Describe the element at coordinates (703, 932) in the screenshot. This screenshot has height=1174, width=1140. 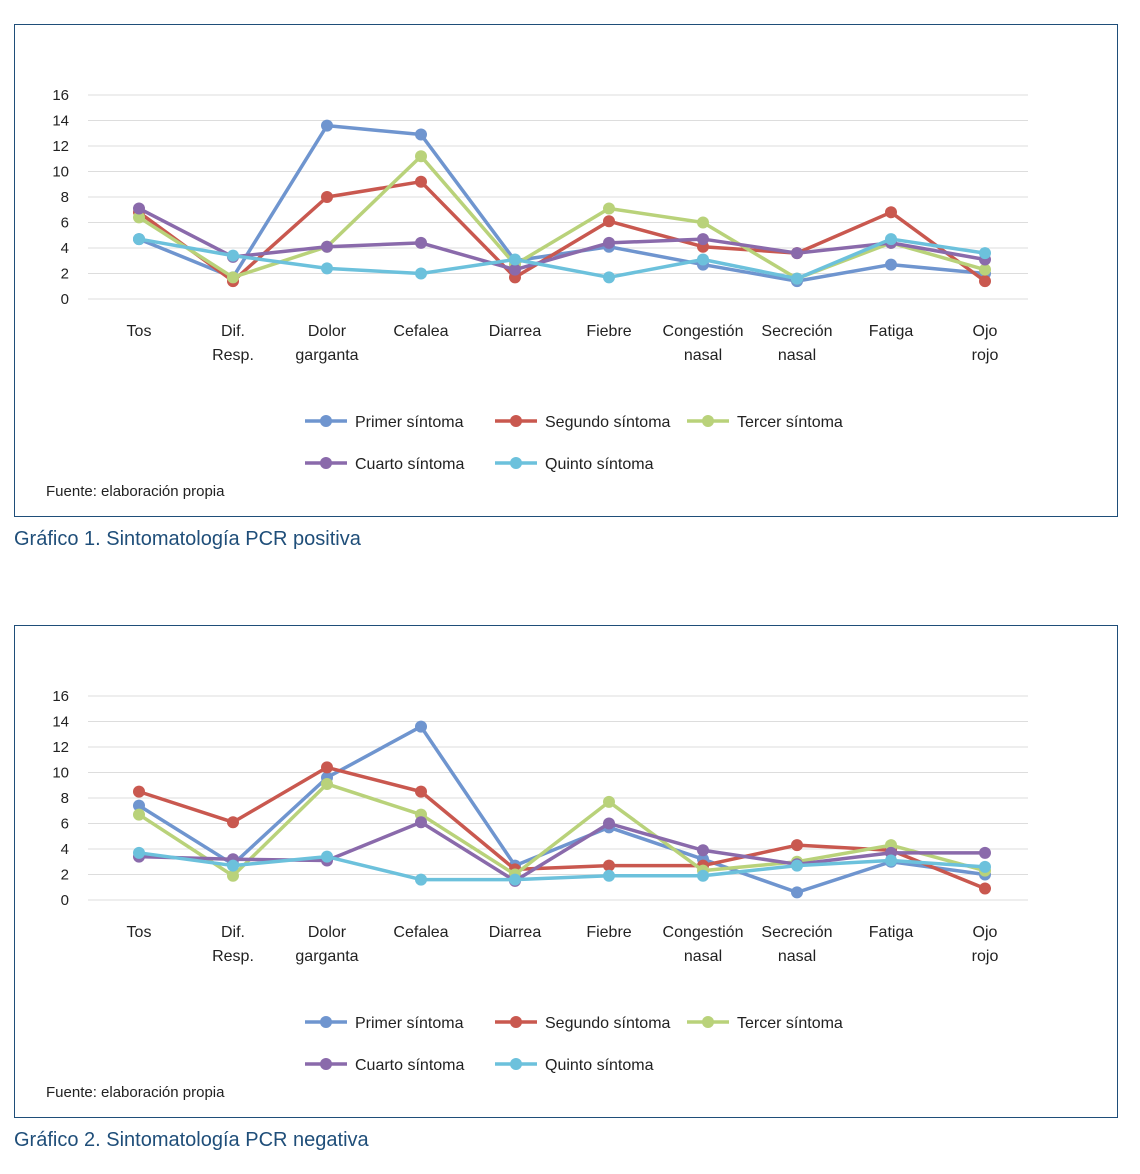
I see `x-category-label: Congestión` at that location.